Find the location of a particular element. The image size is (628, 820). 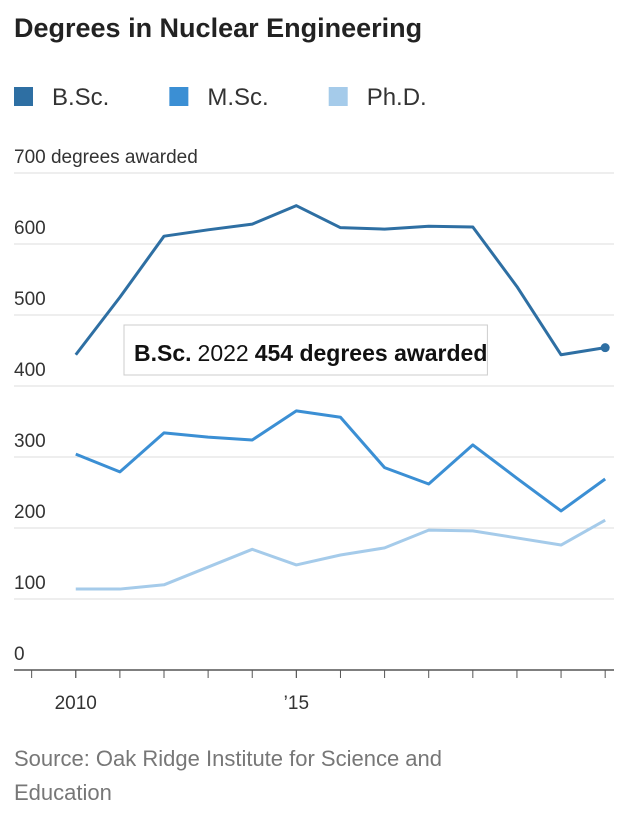

tooltip: B.Sc. 2022 454 degrees awarded is located at coordinates (305, 350).